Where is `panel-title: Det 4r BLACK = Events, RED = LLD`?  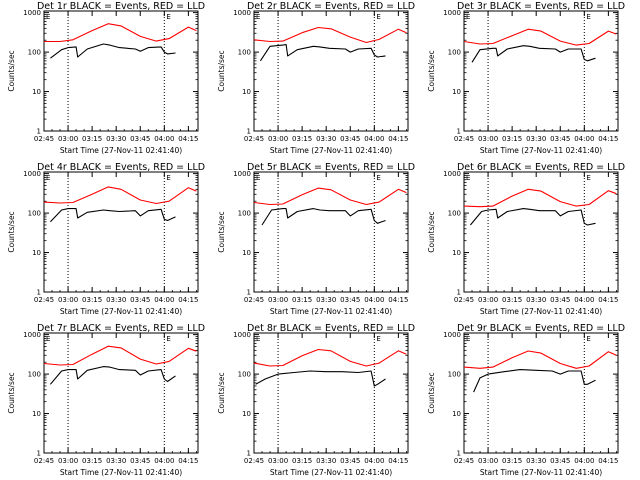 panel-title: Det 4r BLACK = Events, RED = LLD is located at coordinates (121, 167).